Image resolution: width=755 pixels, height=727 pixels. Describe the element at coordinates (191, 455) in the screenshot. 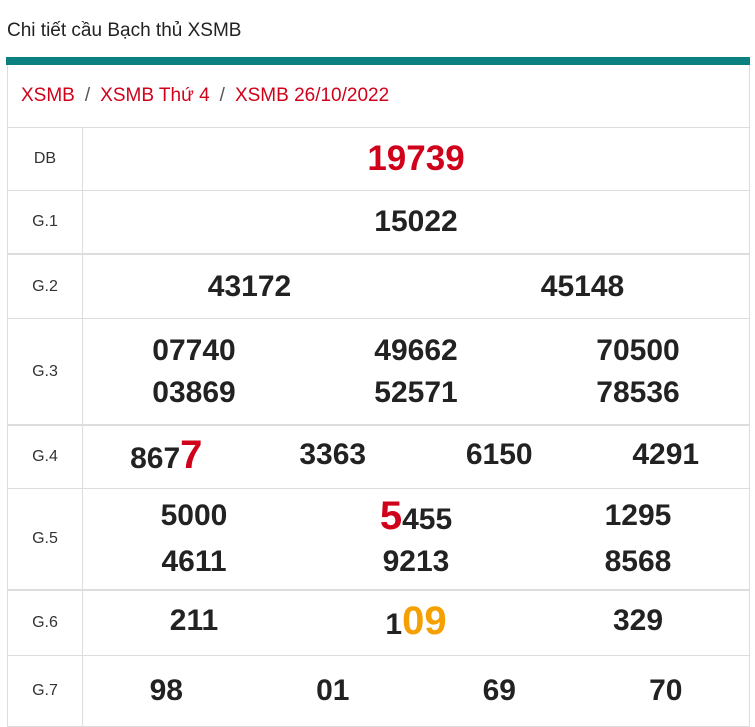

I see `highlighted-digits: 7` at that location.